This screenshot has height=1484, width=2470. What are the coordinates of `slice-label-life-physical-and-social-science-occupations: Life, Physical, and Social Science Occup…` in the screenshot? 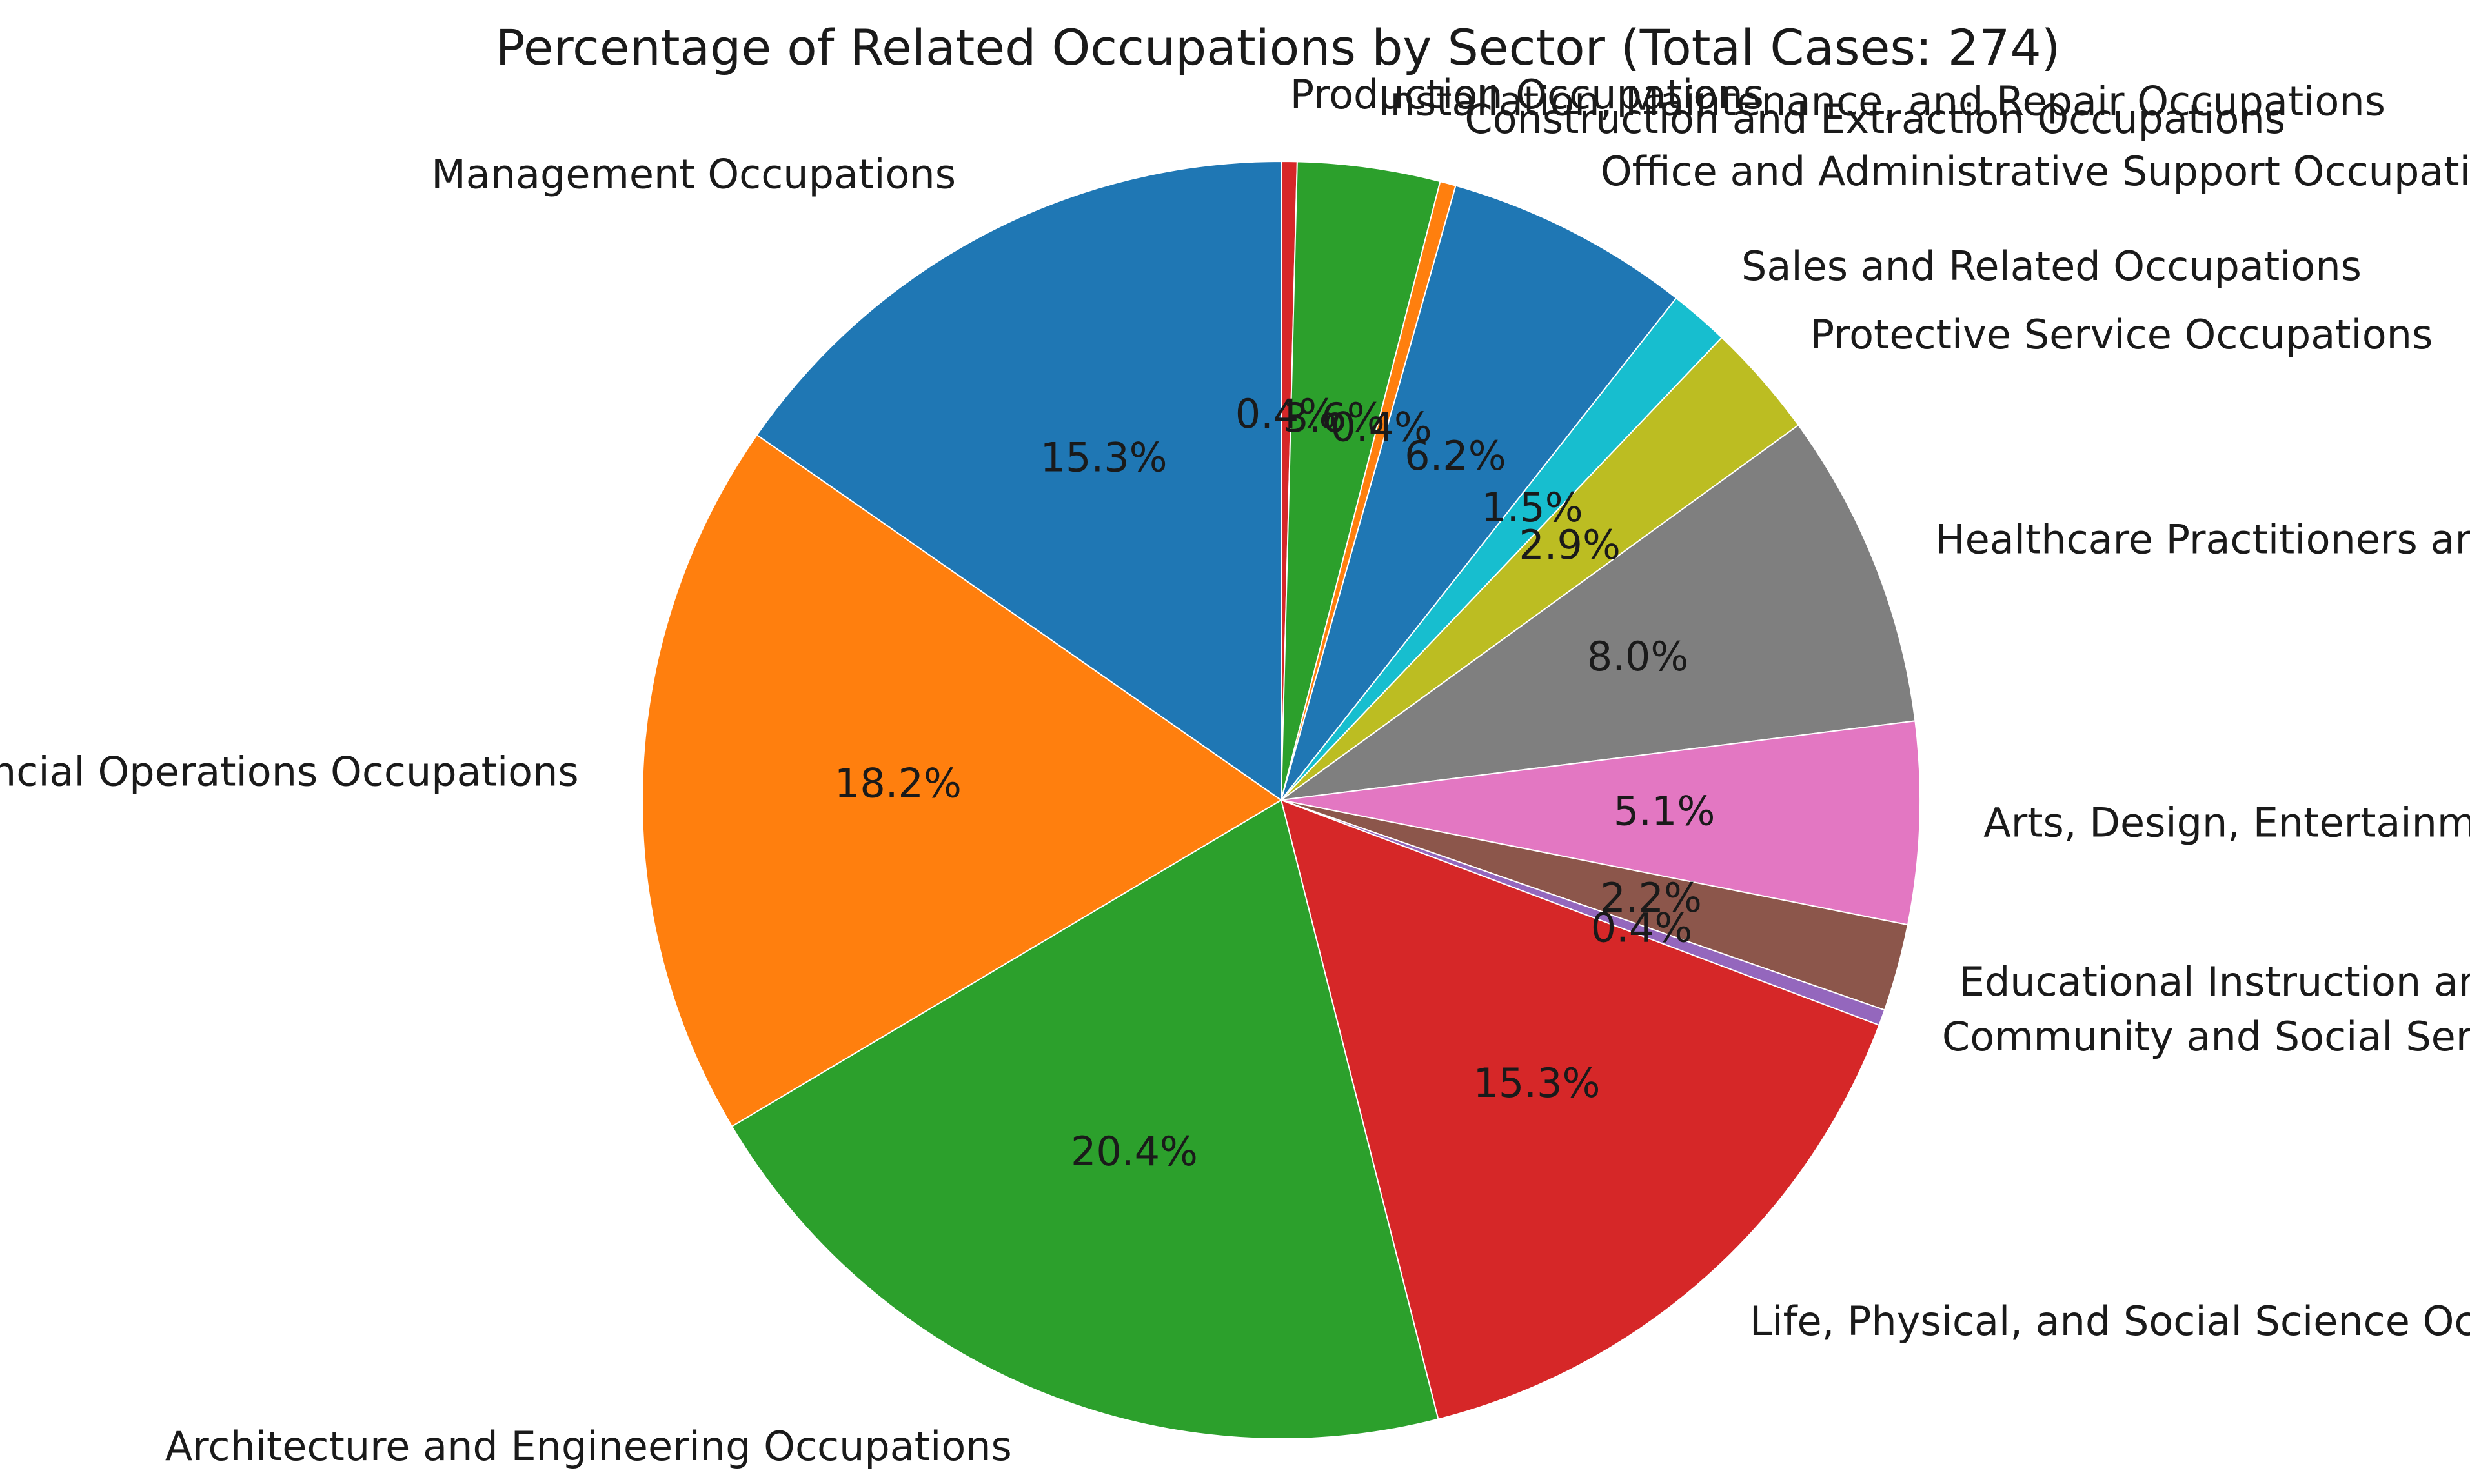 It's located at (2110, 1321).